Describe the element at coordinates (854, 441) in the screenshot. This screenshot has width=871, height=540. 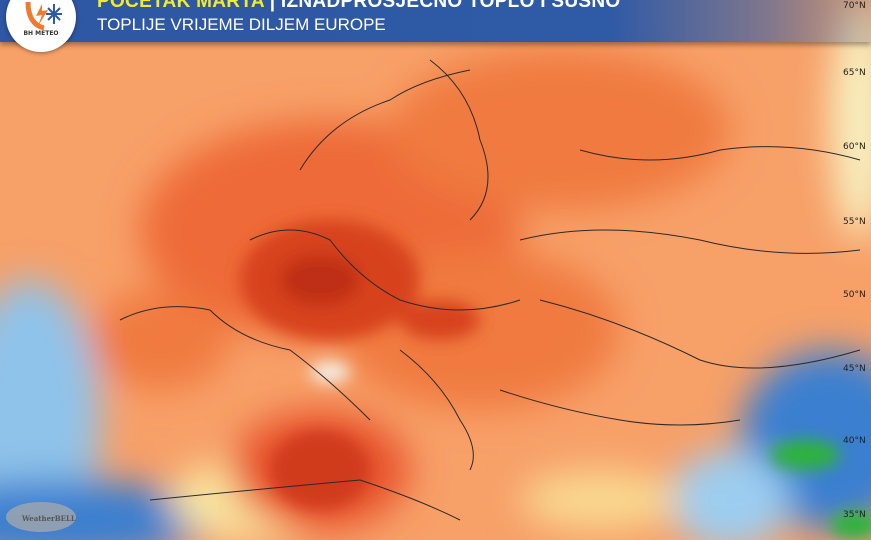
I see `latitude-label: 40°N` at that location.